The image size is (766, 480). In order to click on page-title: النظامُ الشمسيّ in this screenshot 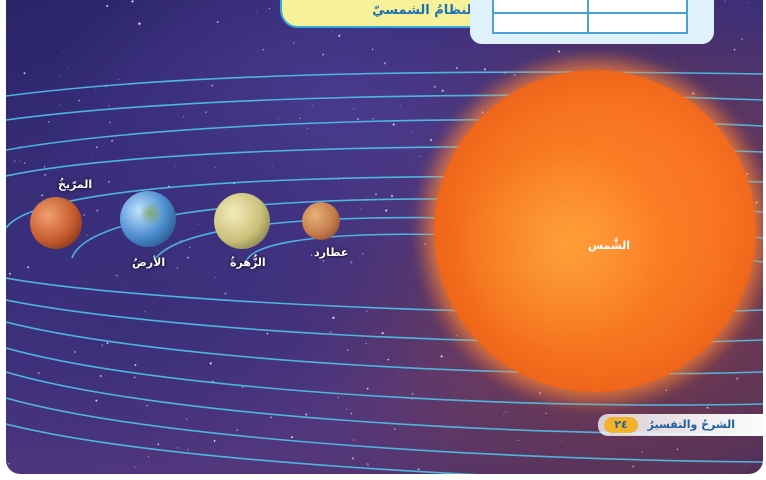, I will do `click(424, 10)`.